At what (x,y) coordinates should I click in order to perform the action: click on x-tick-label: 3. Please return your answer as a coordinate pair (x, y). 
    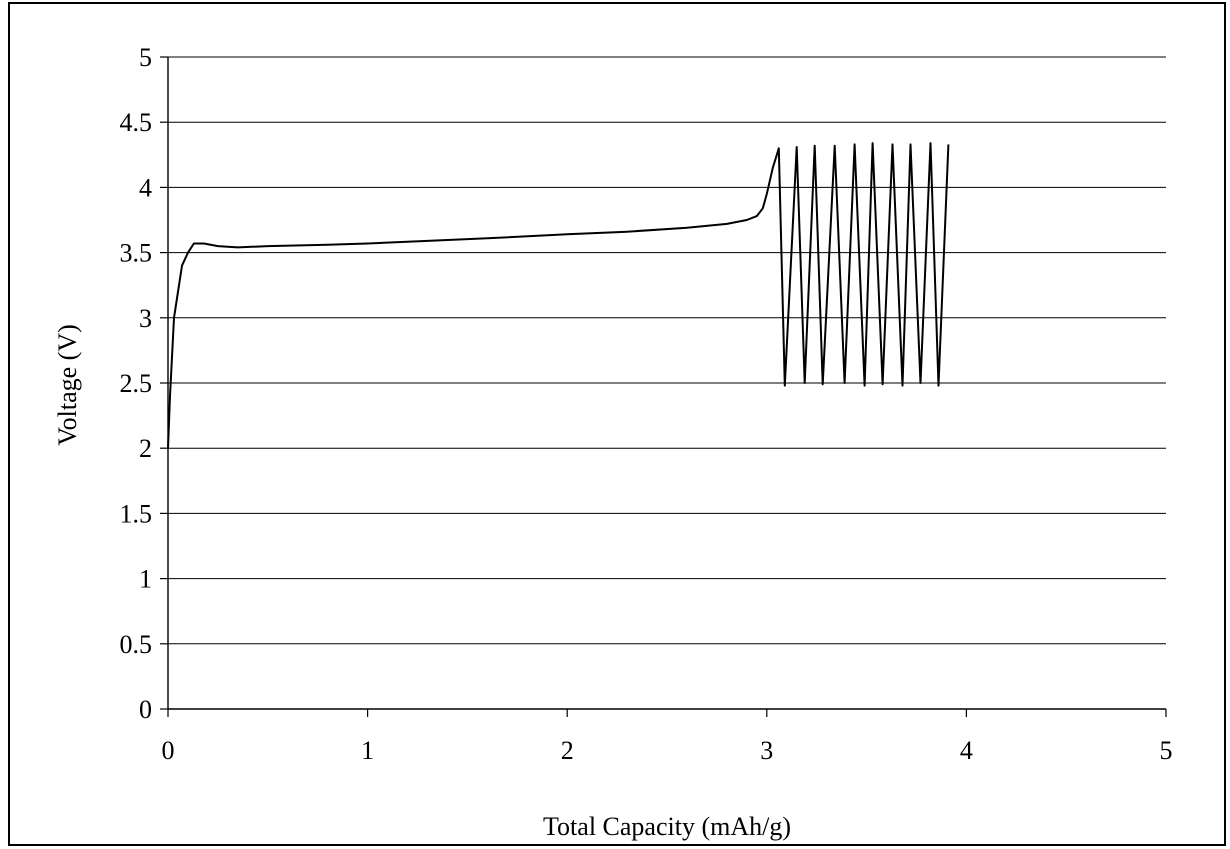
    Looking at the image, I should click on (766, 750).